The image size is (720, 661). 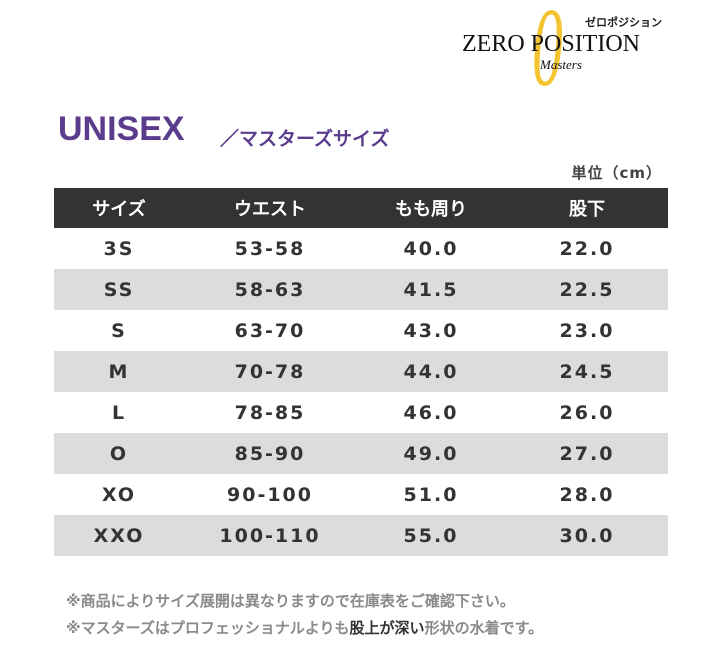 What do you see at coordinates (587, 330) in the screenshot?
I see `table-cell: 23.0` at bounding box center [587, 330].